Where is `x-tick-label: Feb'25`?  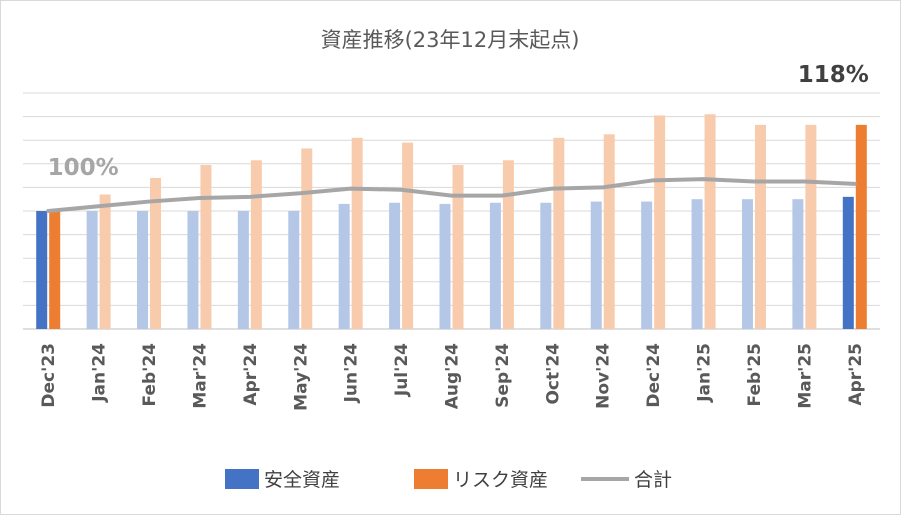 x-tick-label: Feb'25 is located at coordinates (755, 374).